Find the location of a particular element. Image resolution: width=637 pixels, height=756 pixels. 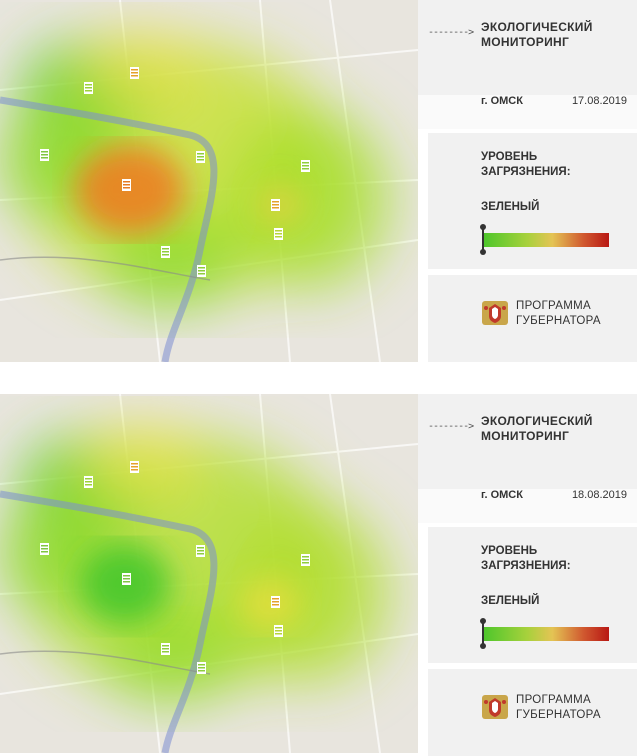

date-label: 17.08.2019 is located at coordinates (599, 101).